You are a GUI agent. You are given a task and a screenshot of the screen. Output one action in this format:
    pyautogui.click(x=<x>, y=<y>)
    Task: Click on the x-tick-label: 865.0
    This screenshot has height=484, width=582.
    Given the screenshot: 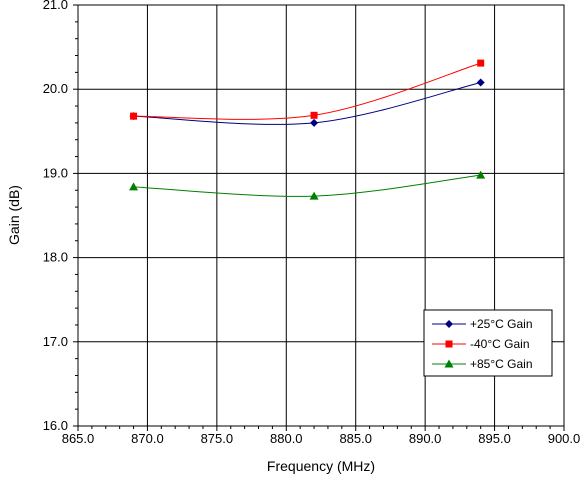 What is the action you would take?
    pyautogui.click(x=78, y=438)
    